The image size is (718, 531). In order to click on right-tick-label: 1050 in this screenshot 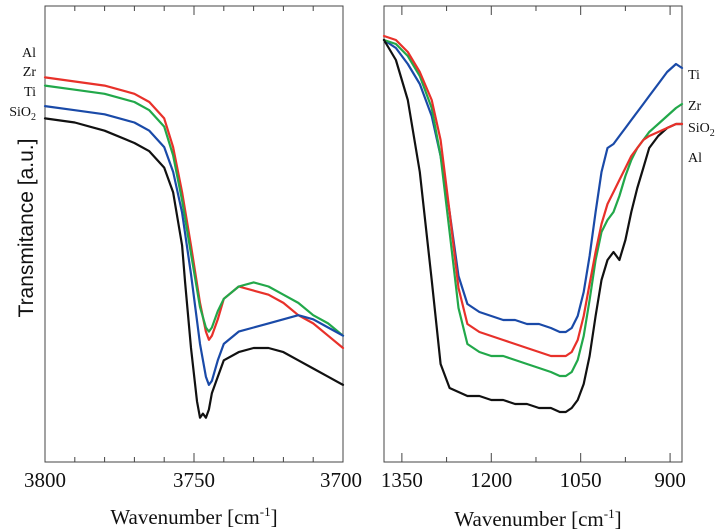, I will do `click(581, 480)`.